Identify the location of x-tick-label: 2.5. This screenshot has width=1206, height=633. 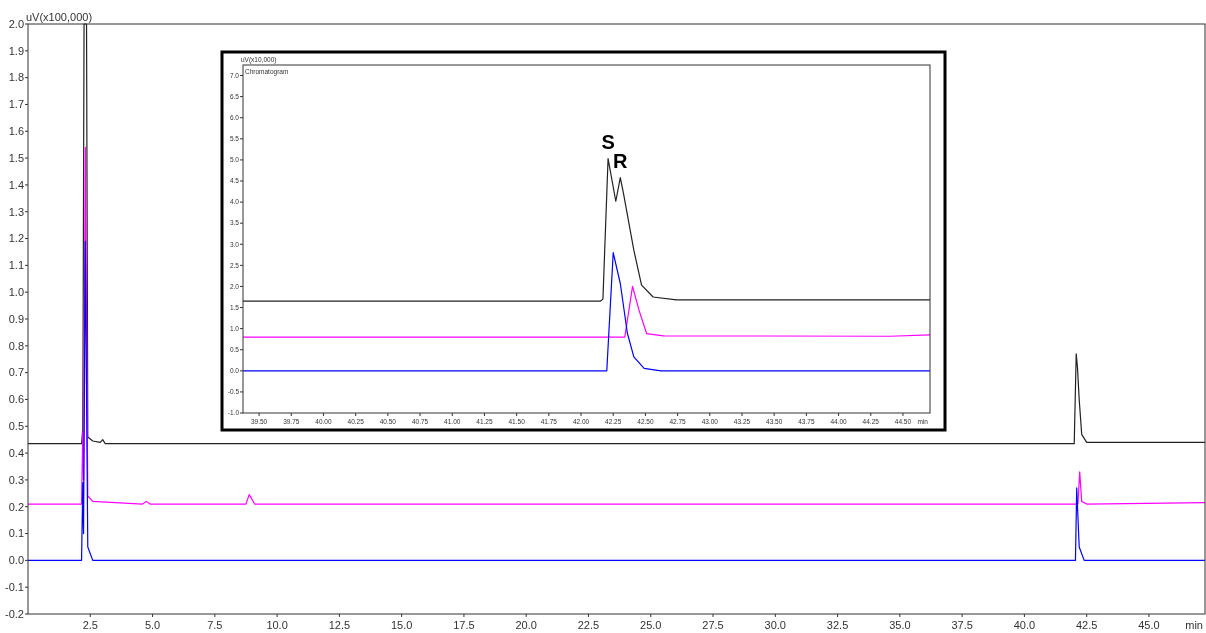
(90, 625).